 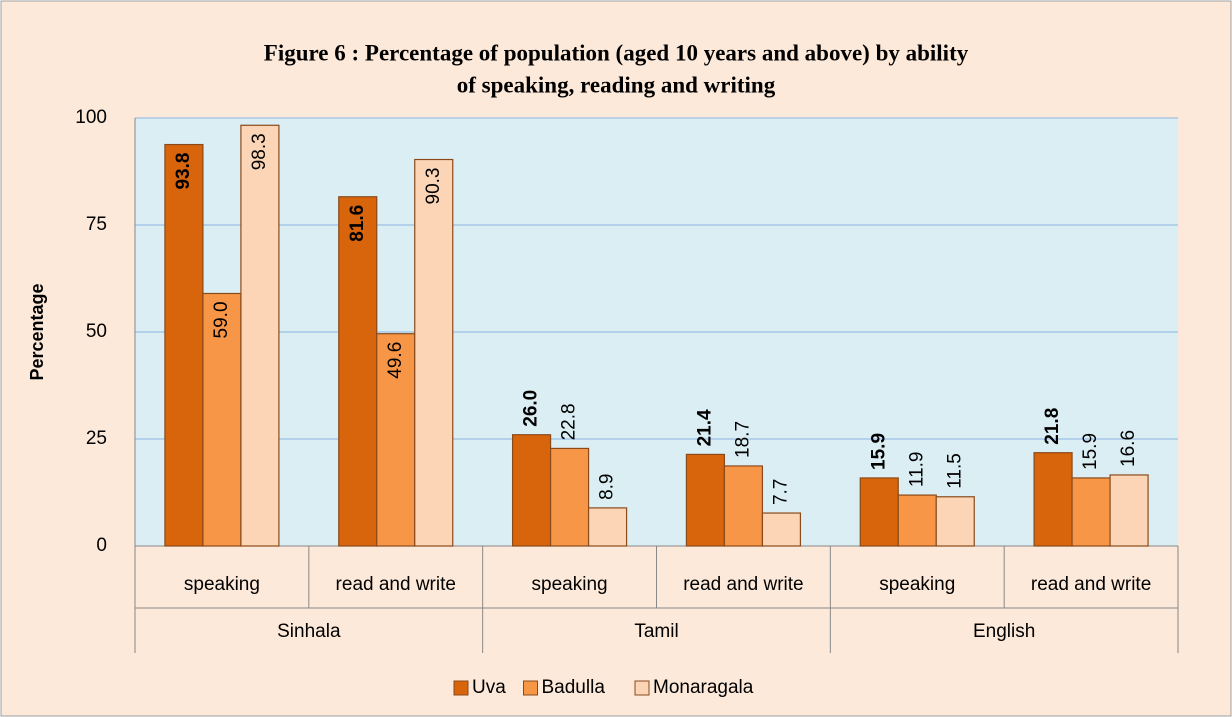 I want to click on data-label: 21.8, so click(x=1052, y=426).